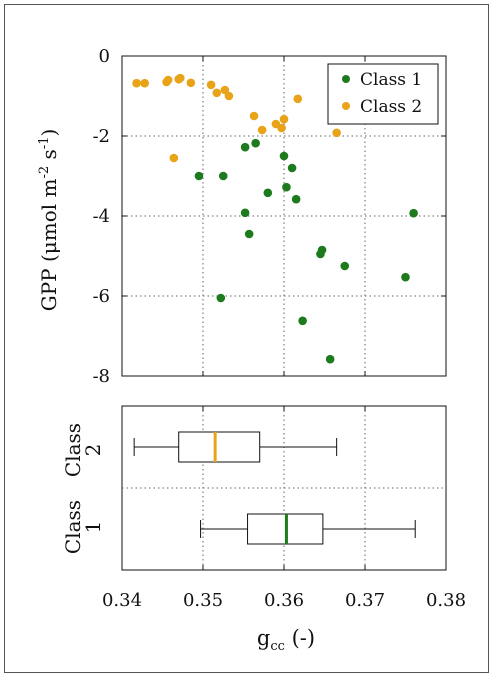  What do you see at coordinates (122, 600) in the screenshot?
I see `x-tick-label: 0.34` at bounding box center [122, 600].